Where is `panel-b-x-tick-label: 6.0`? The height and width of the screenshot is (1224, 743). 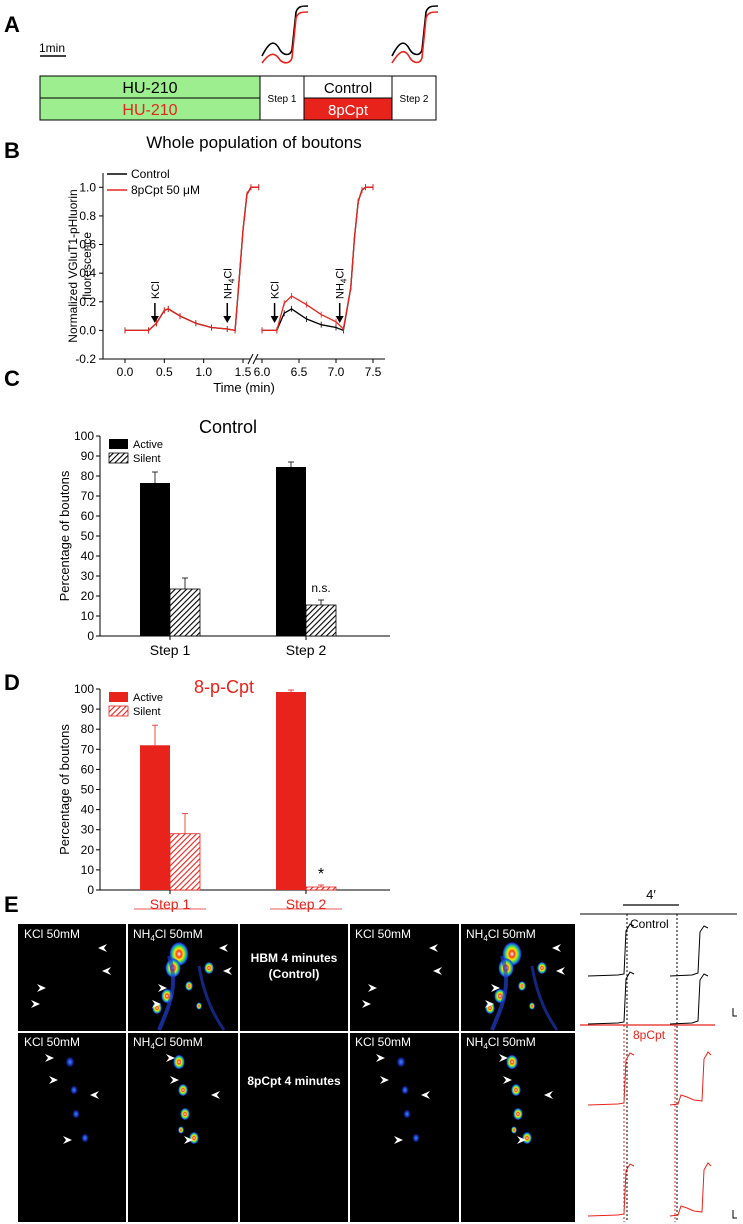
panel-b-x-tick-label: 6.0 is located at coordinates (262, 372).